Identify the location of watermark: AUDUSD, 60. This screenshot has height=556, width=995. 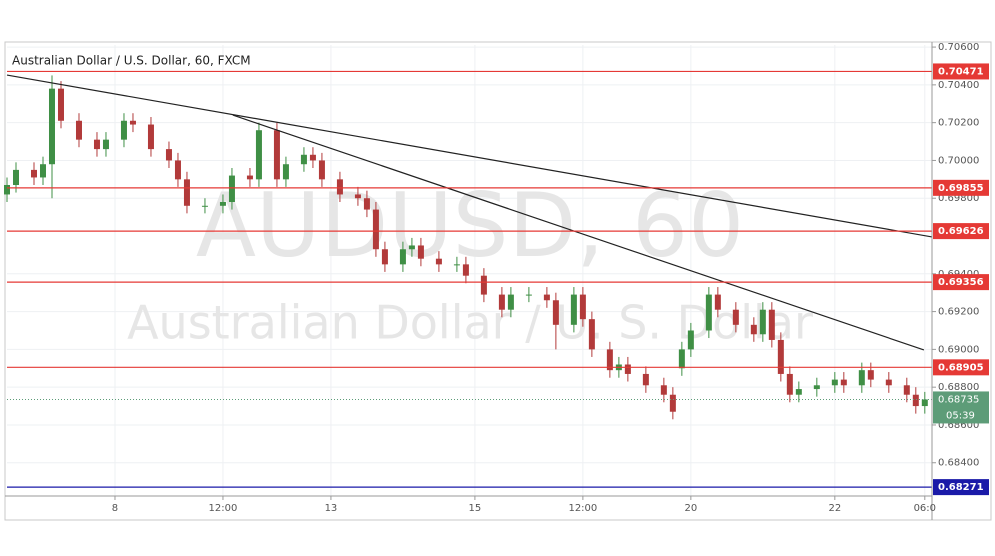
(470, 225).